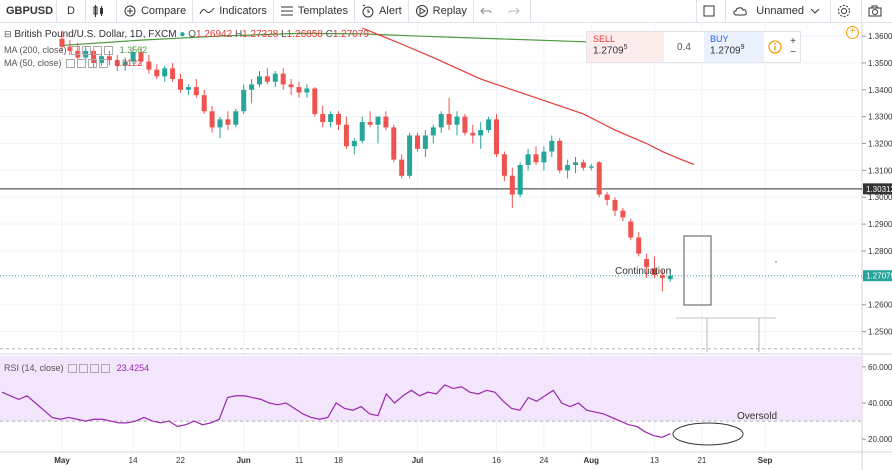 This screenshot has height=470, width=892. Describe the element at coordinates (643, 271) in the screenshot. I see `continuation-label: Continuation` at that location.